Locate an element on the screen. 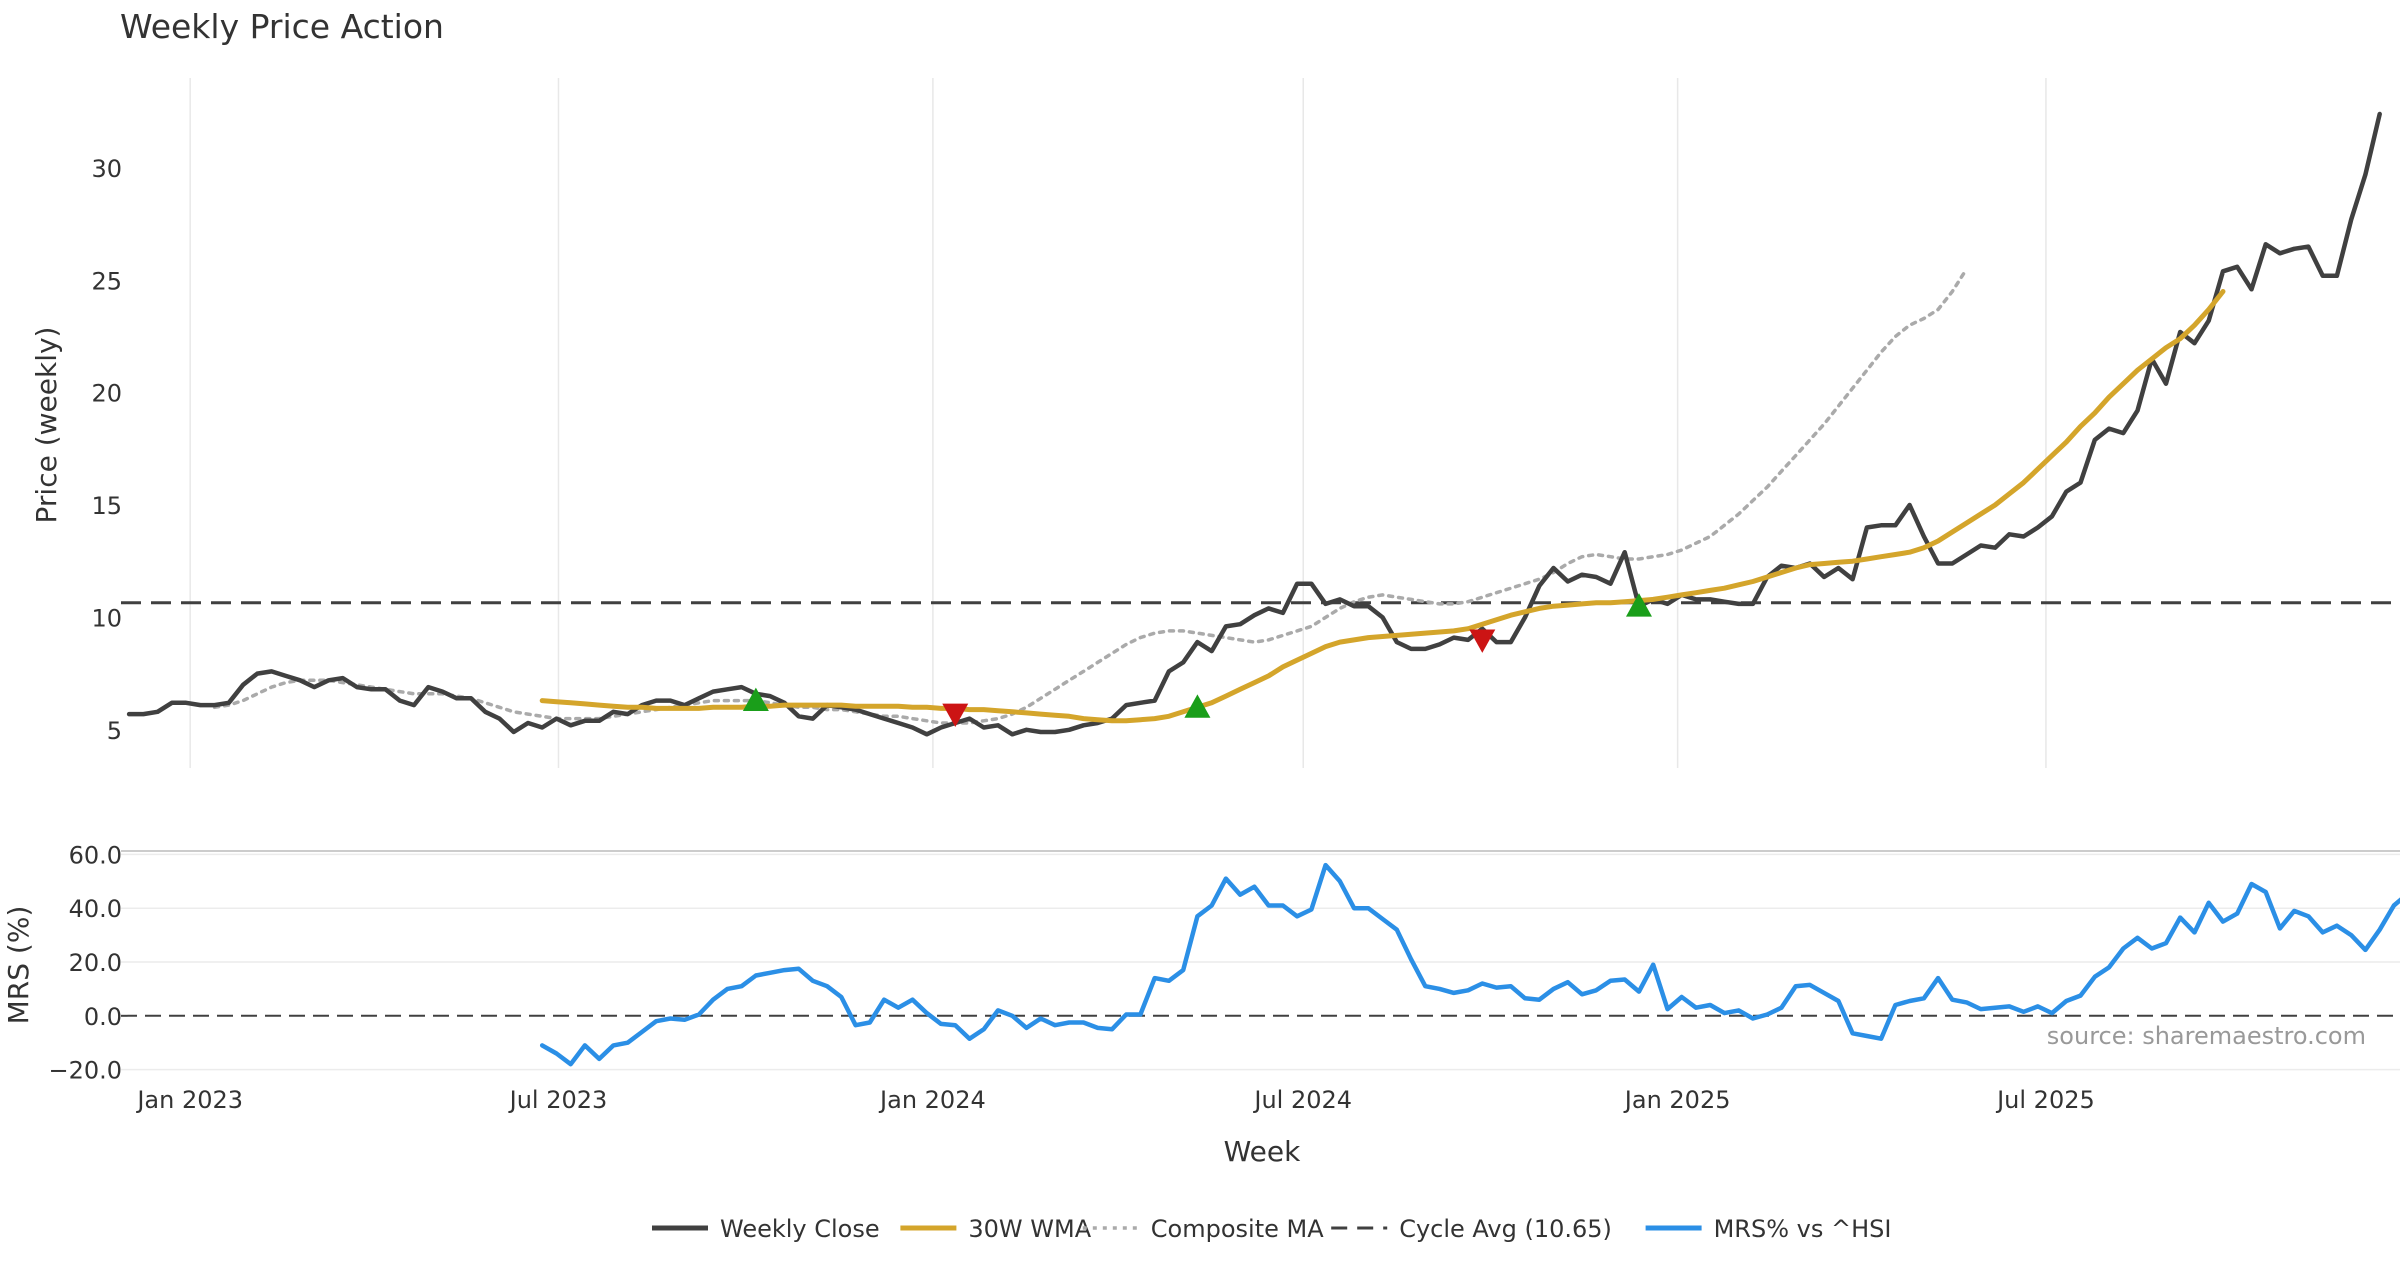 This screenshot has width=2400, height=1264. mrs-y-tick-label: 20.0 is located at coordinates (95, 963).